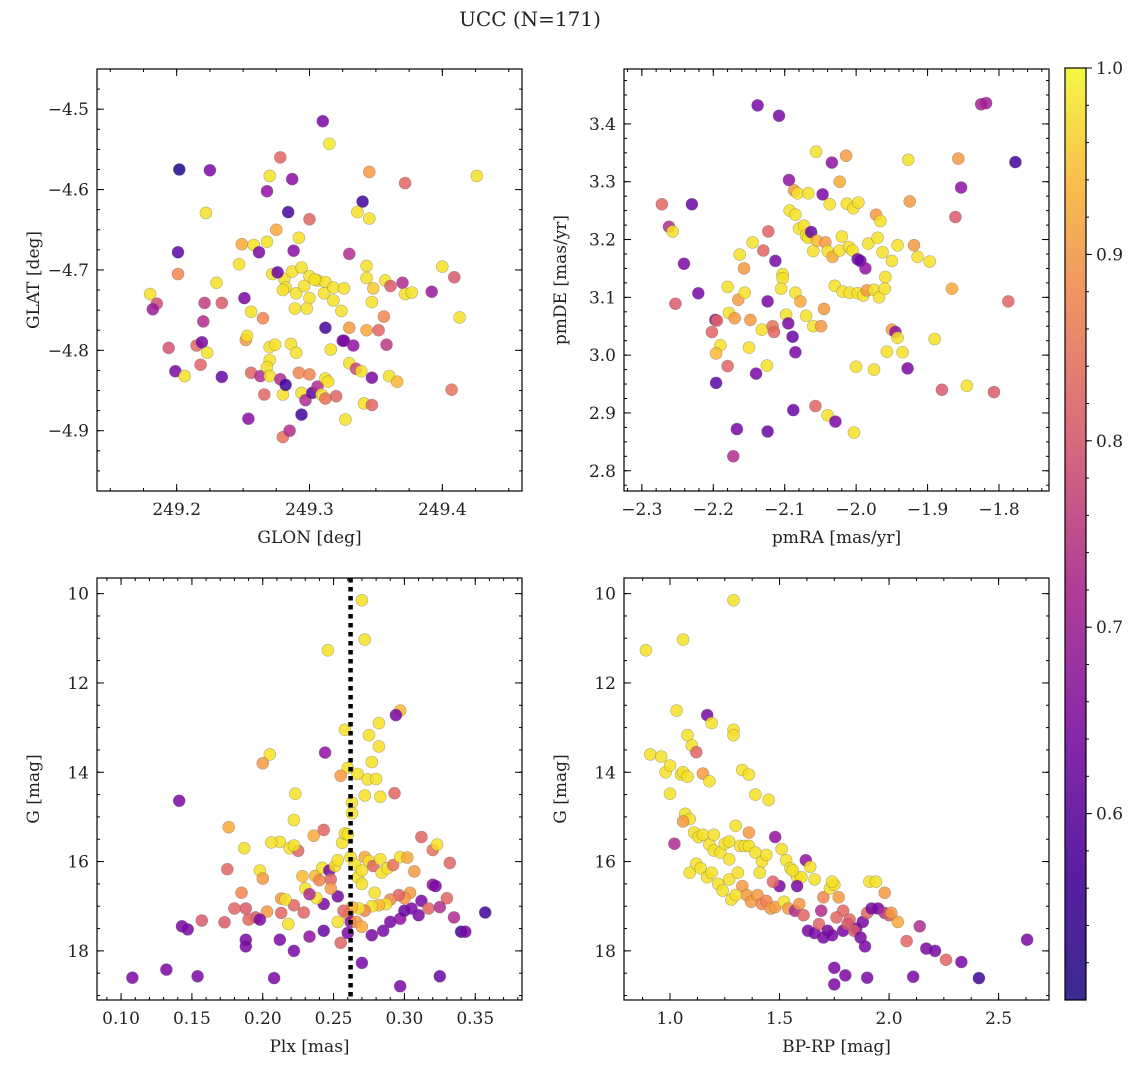 The image size is (1136, 1068). What do you see at coordinates (602, 472) in the screenshot?
I see `y-tick-label: 2.8` at bounding box center [602, 472].